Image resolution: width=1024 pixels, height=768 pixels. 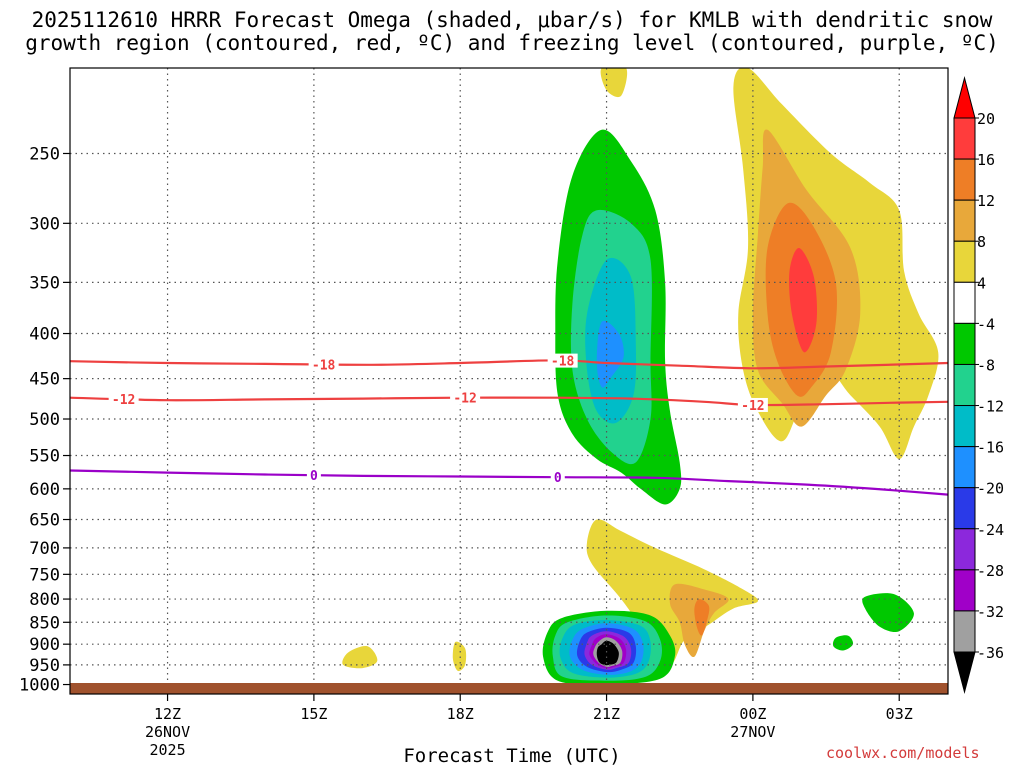 What do you see at coordinates (964, 97) in the screenshot?
I see `colorbar-top-arrow` at bounding box center [964, 97].